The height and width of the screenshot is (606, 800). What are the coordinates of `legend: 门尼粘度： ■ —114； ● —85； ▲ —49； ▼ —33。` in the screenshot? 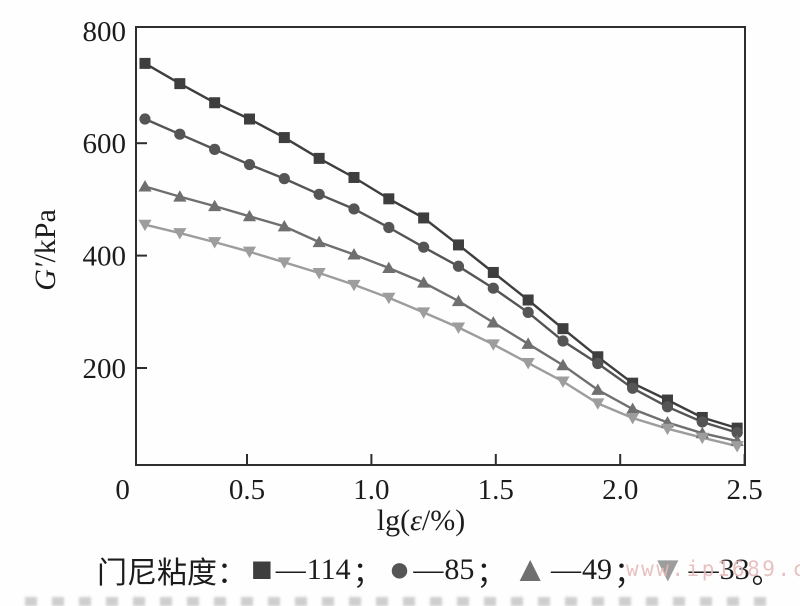 It's located at (440, 570).